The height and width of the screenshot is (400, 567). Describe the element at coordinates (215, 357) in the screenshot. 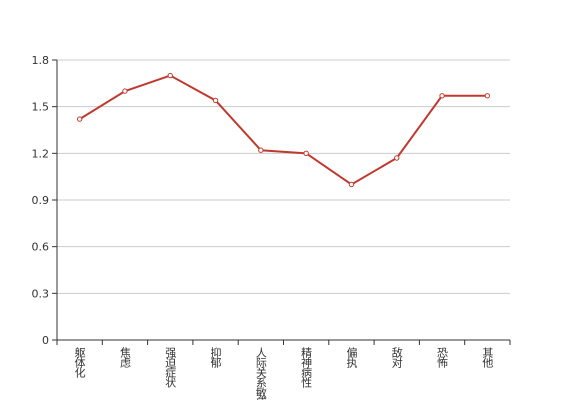

I see `x-tick-label: 抑郁` at that location.